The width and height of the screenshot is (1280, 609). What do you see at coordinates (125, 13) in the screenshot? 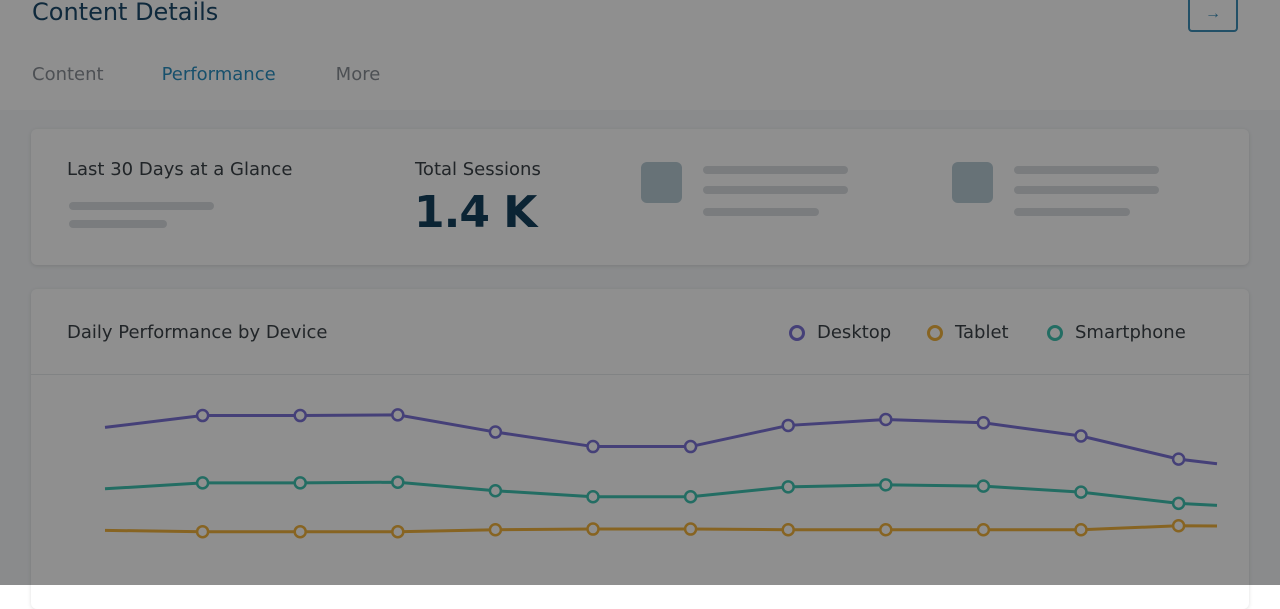
I see `page-title: Content Details` at bounding box center [125, 13].